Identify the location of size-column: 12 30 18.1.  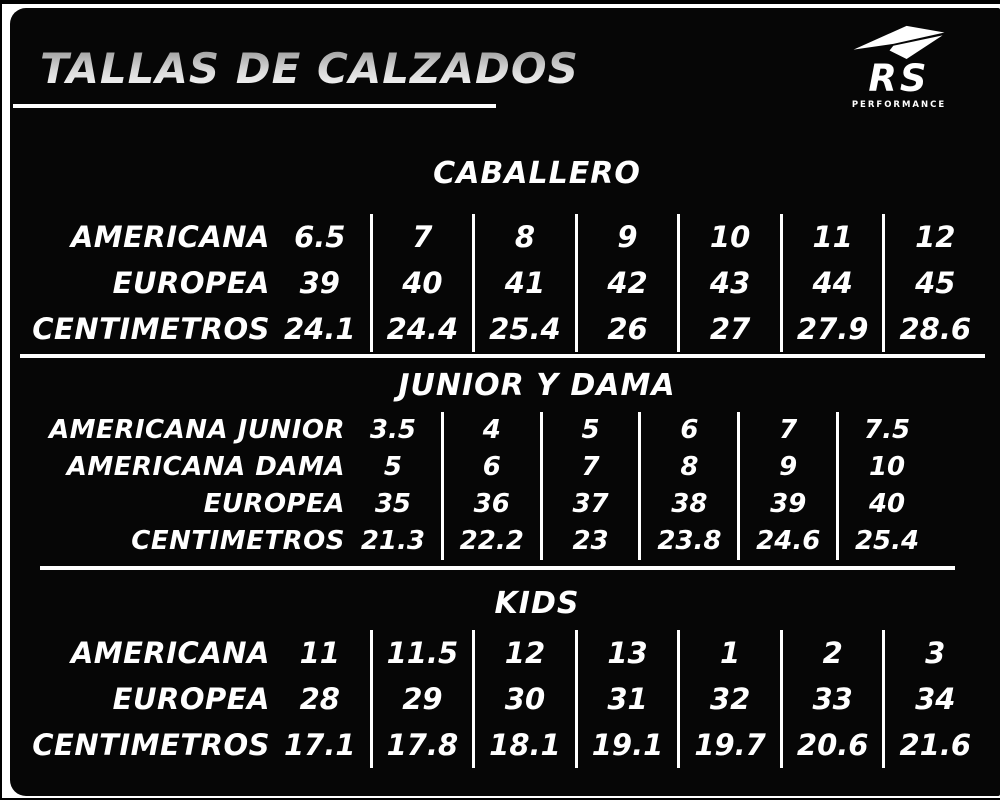
(523, 699).